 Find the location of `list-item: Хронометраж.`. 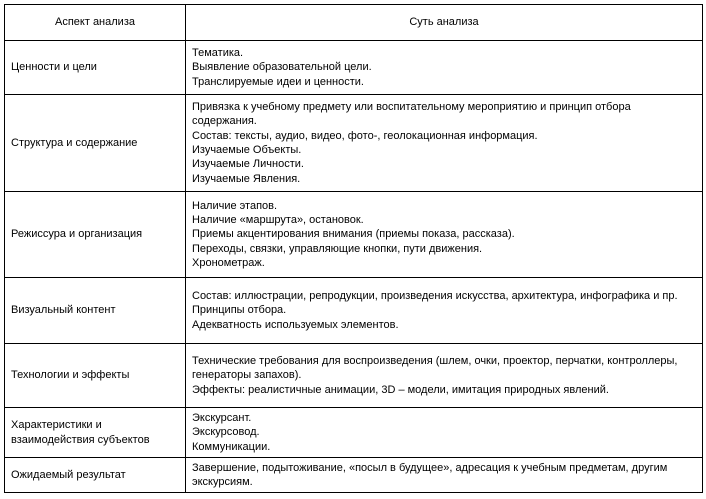

list-item: Хронометраж. is located at coordinates (228, 262).